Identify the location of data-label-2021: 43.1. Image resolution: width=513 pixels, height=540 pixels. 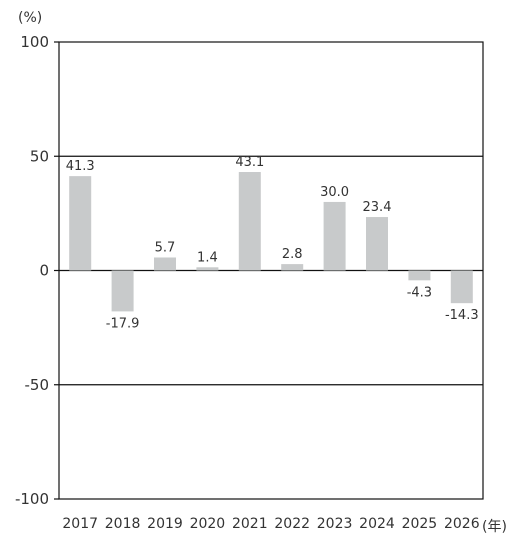
(249, 162).